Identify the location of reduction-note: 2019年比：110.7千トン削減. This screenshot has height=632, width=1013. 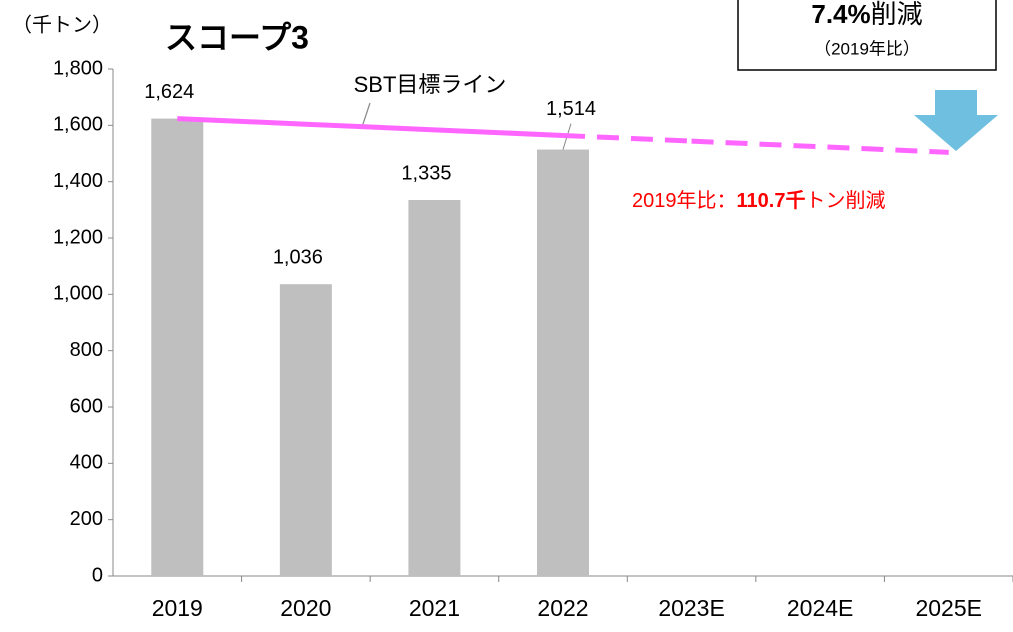
(758, 200).